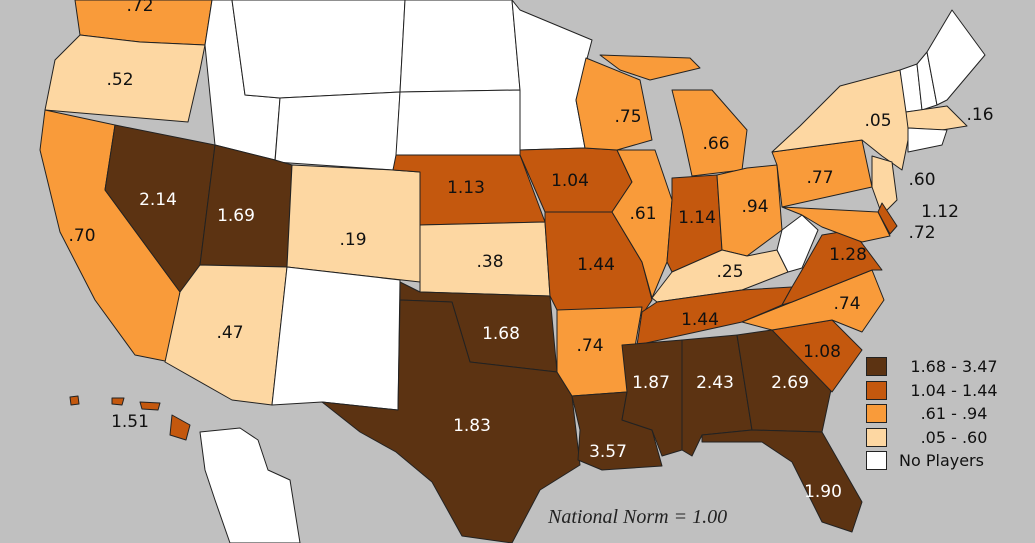 Image resolution: width=1035 pixels, height=543 pixels. I want to click on state-value-ma: .16, so click(979, 115).